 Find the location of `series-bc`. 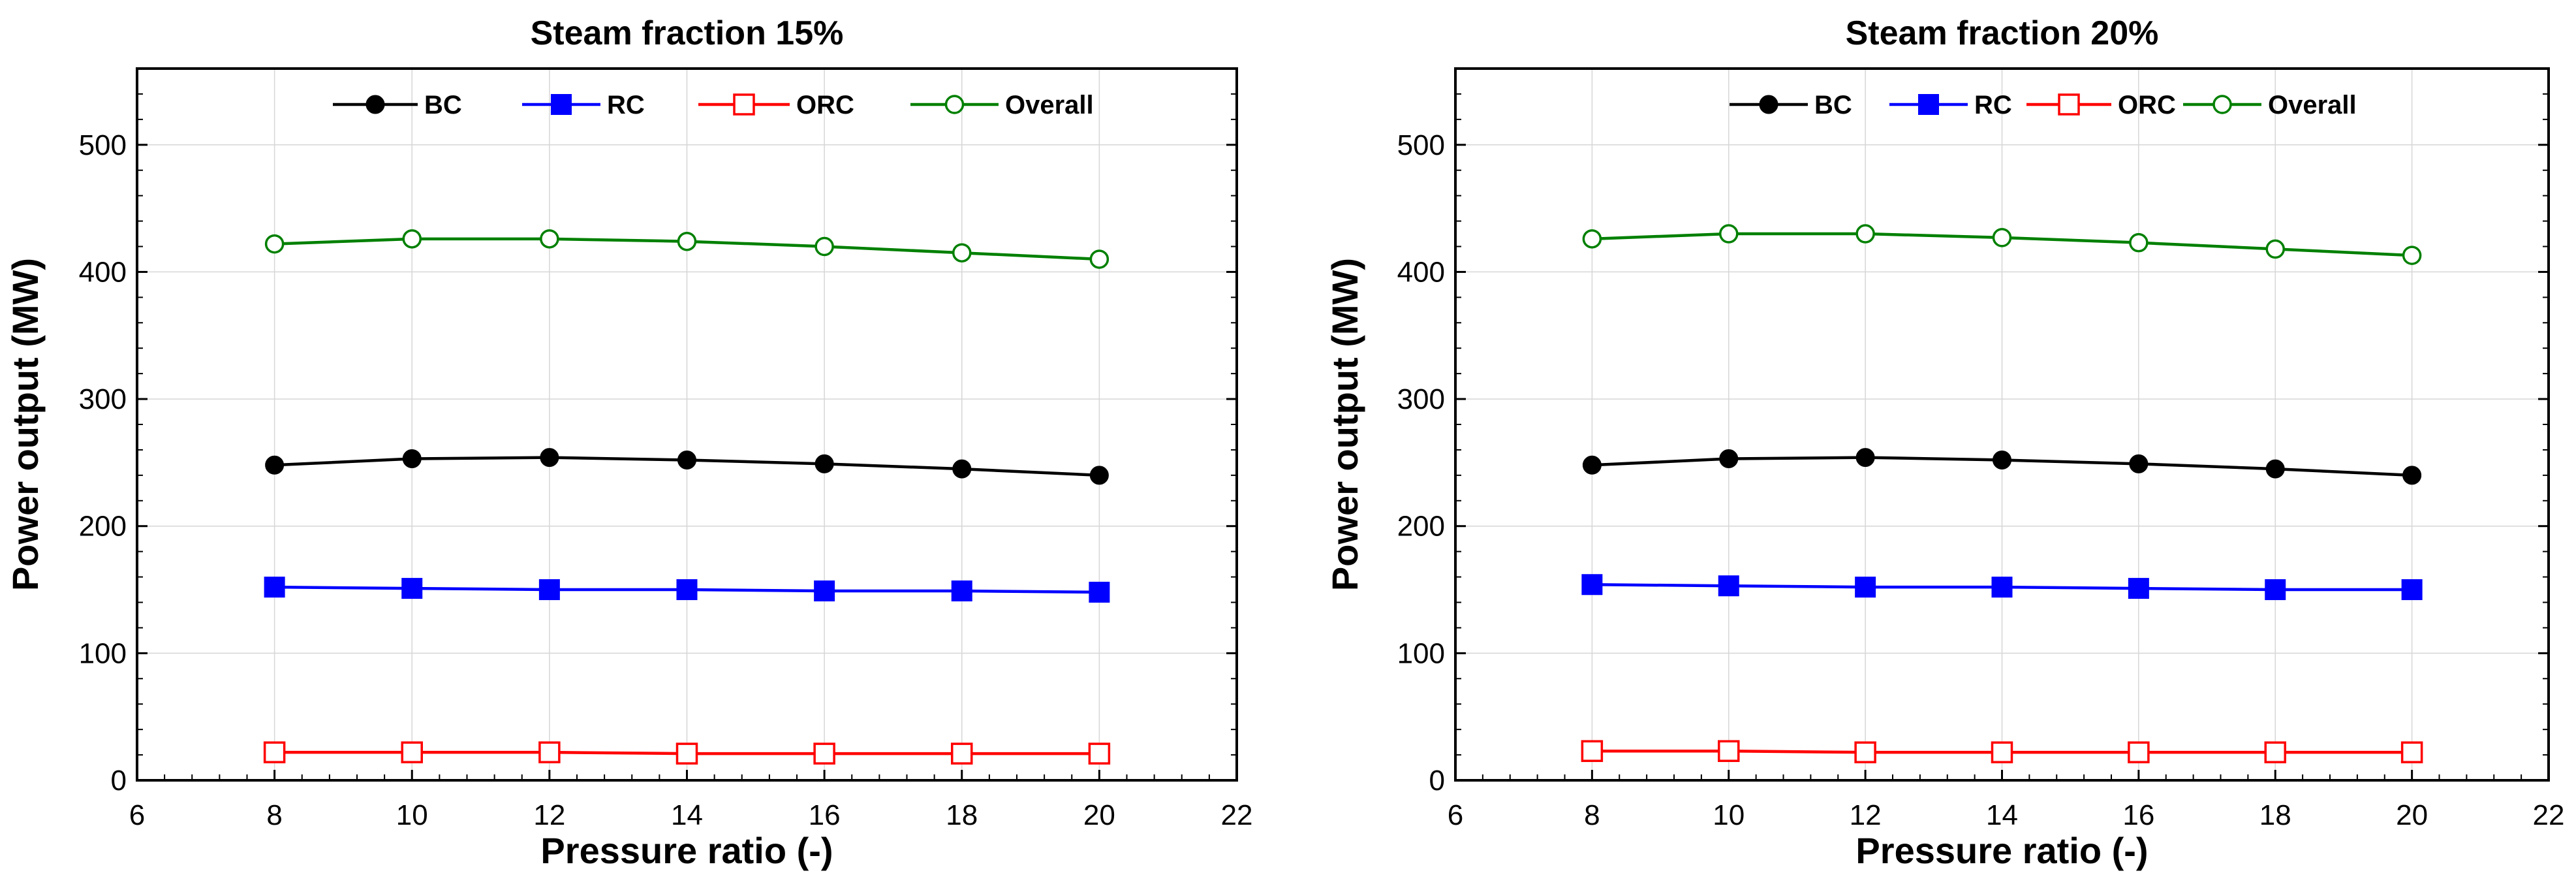

series-bc is located at coordinates (2002, 466).